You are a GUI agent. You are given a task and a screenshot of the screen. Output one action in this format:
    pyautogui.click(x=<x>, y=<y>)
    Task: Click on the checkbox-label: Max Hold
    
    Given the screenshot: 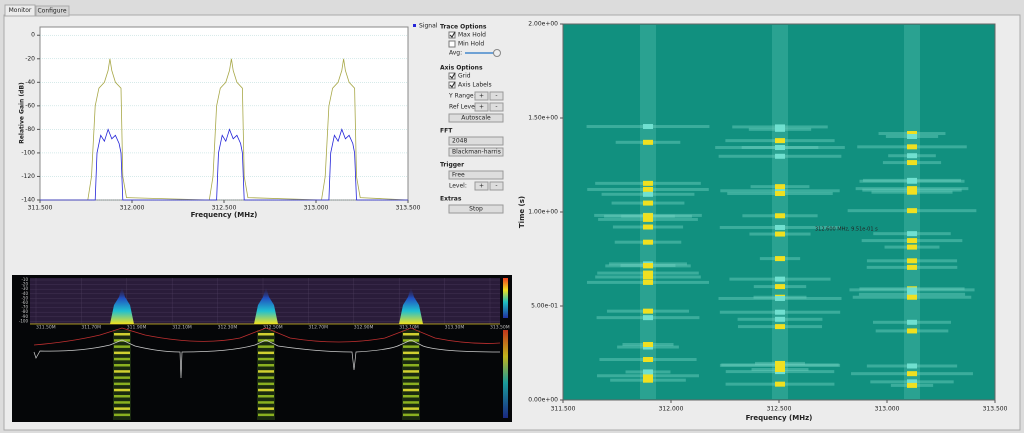 What is the action you would take?
    pyautogui.click(x=472, y=35)
    